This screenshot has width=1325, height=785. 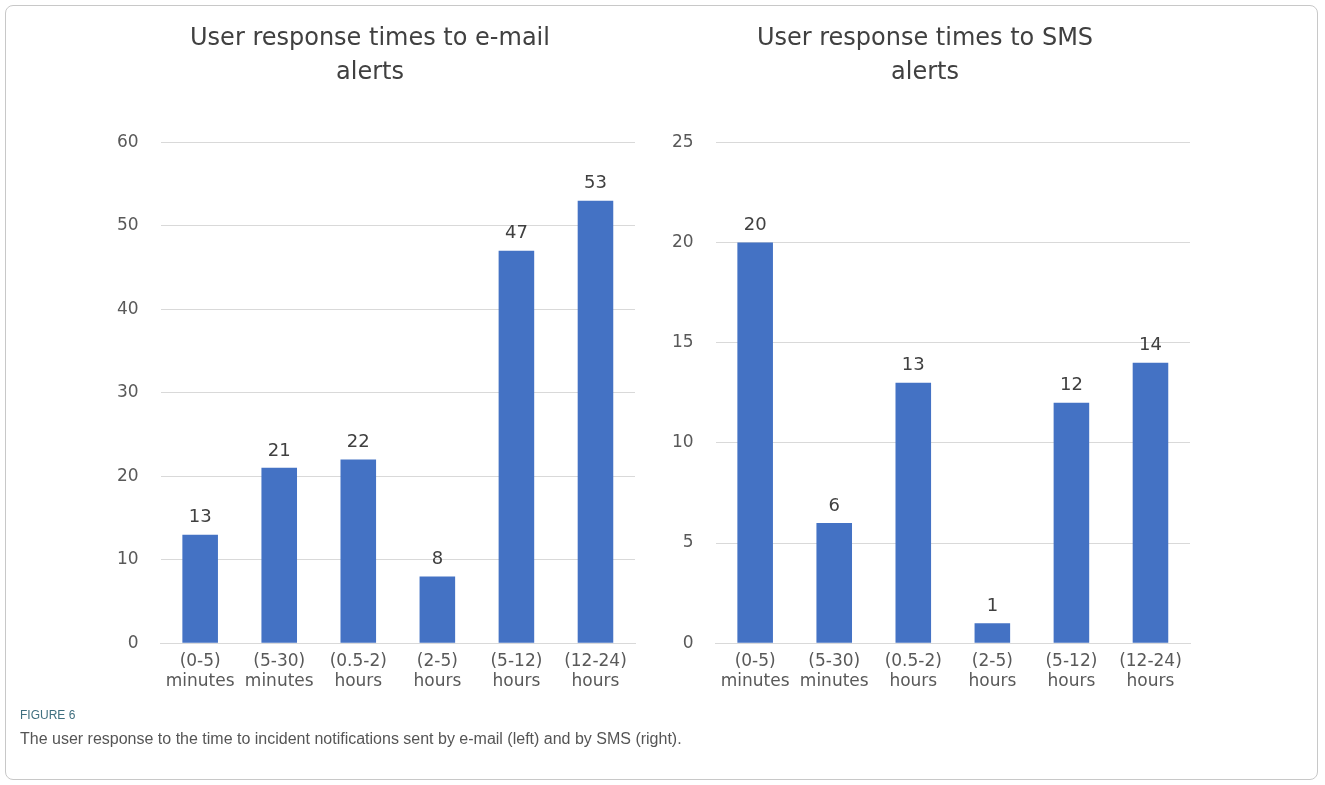 I want to click on chart-title: User response times to e-mail alerts, so click(x=370, y=54).